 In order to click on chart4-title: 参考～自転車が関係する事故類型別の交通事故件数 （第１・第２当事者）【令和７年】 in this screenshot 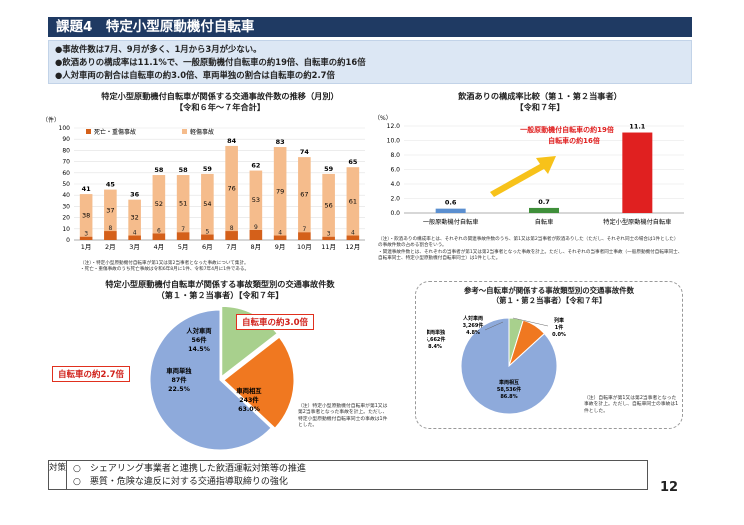, I will do `click(549, 296)`.